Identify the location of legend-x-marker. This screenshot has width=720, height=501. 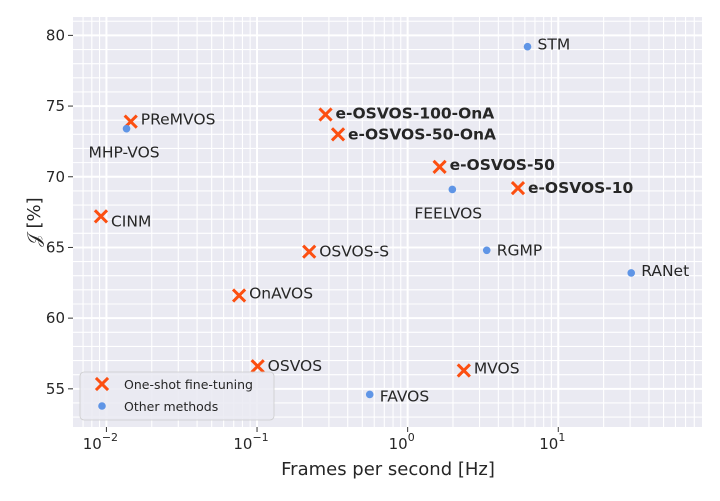
(102, 384).